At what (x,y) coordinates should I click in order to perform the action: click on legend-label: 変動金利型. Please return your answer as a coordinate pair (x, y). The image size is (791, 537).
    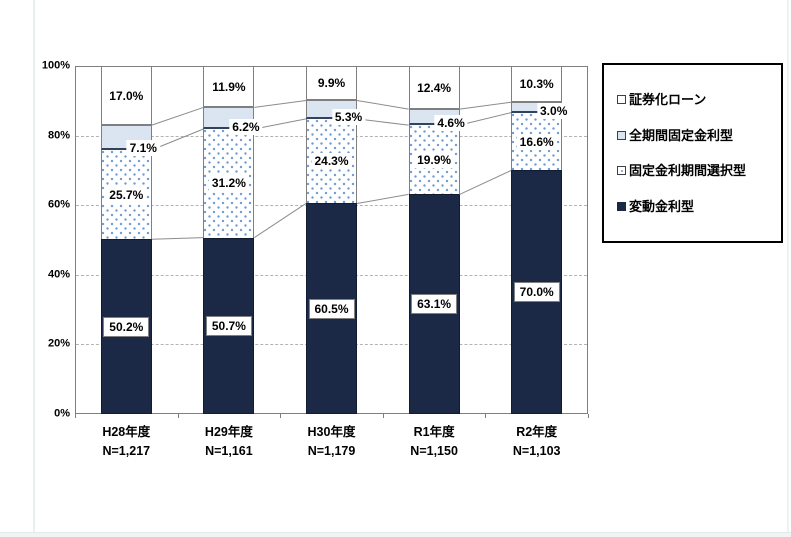
    Looking at the image, I should click on (662, 206).